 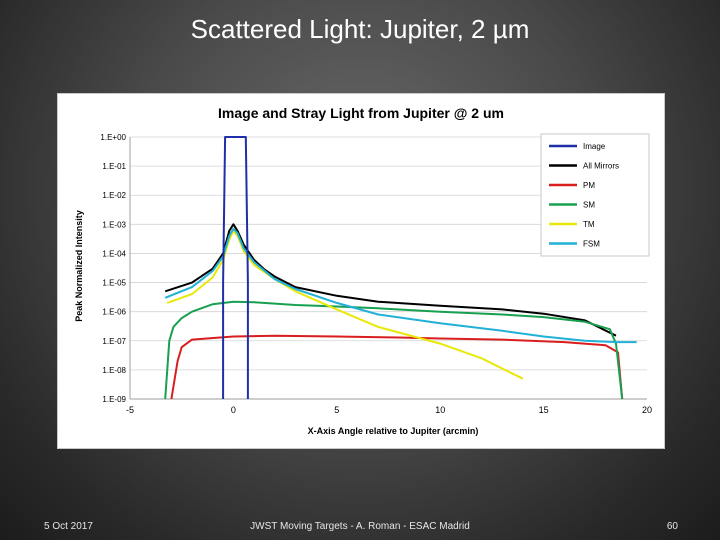 What do you see at coordinates (672, 526) in the screenshot?
I see `page-number: 60` at bounding box center [672, 526].